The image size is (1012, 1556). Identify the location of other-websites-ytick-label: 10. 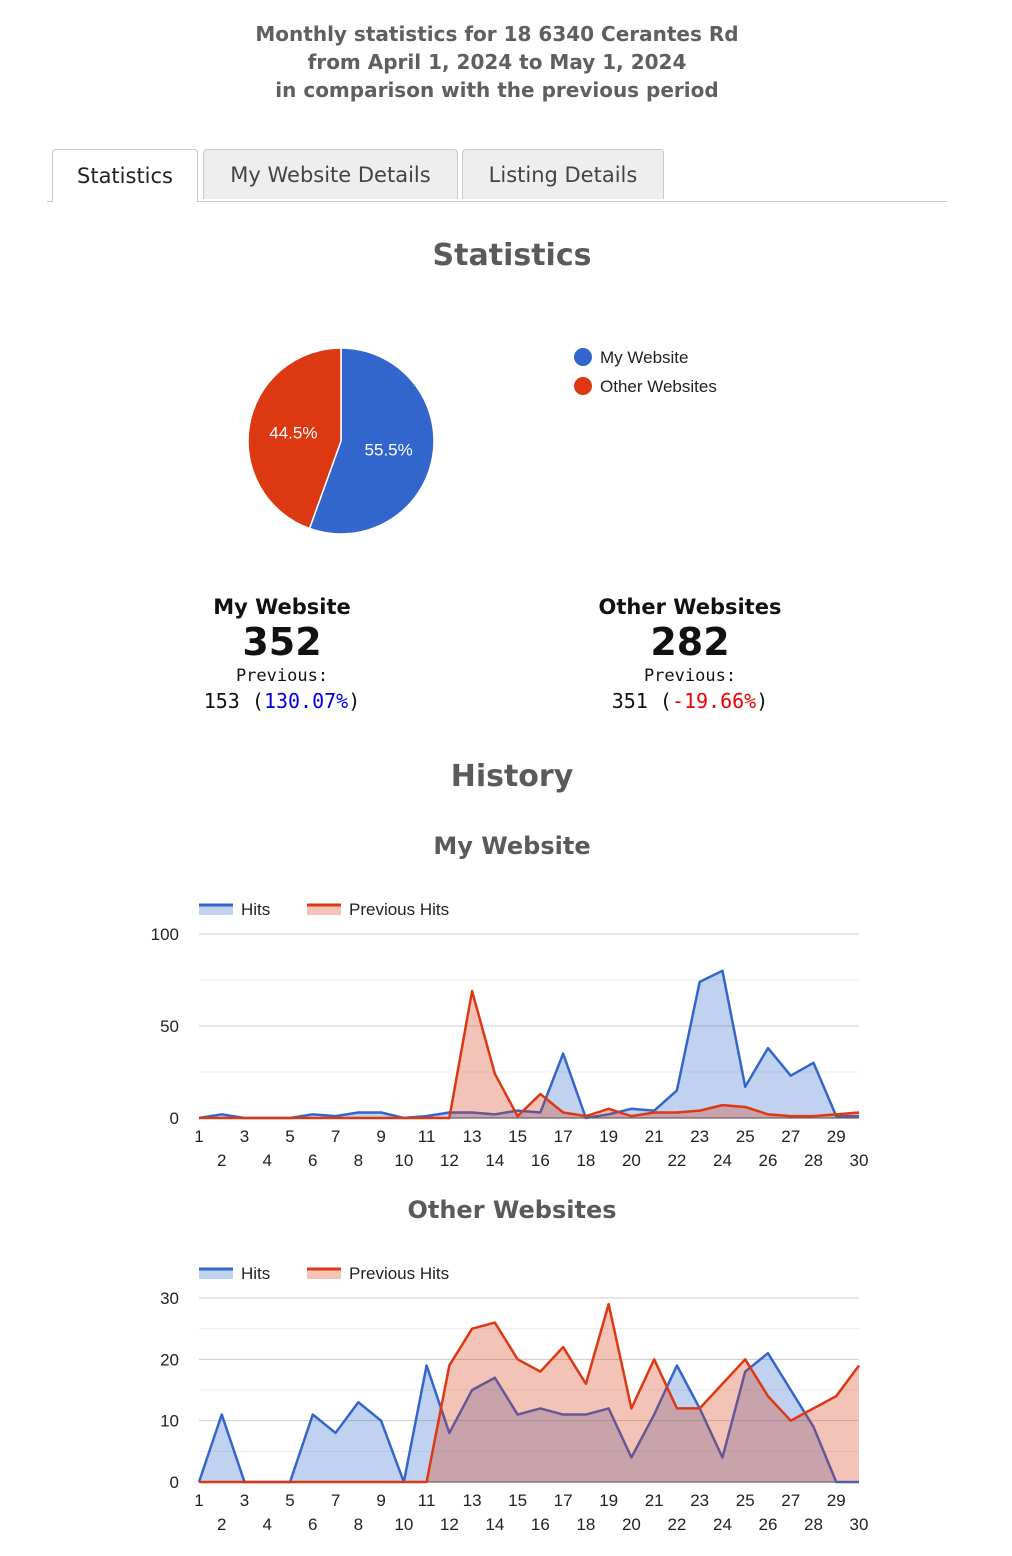
(169, 1421).